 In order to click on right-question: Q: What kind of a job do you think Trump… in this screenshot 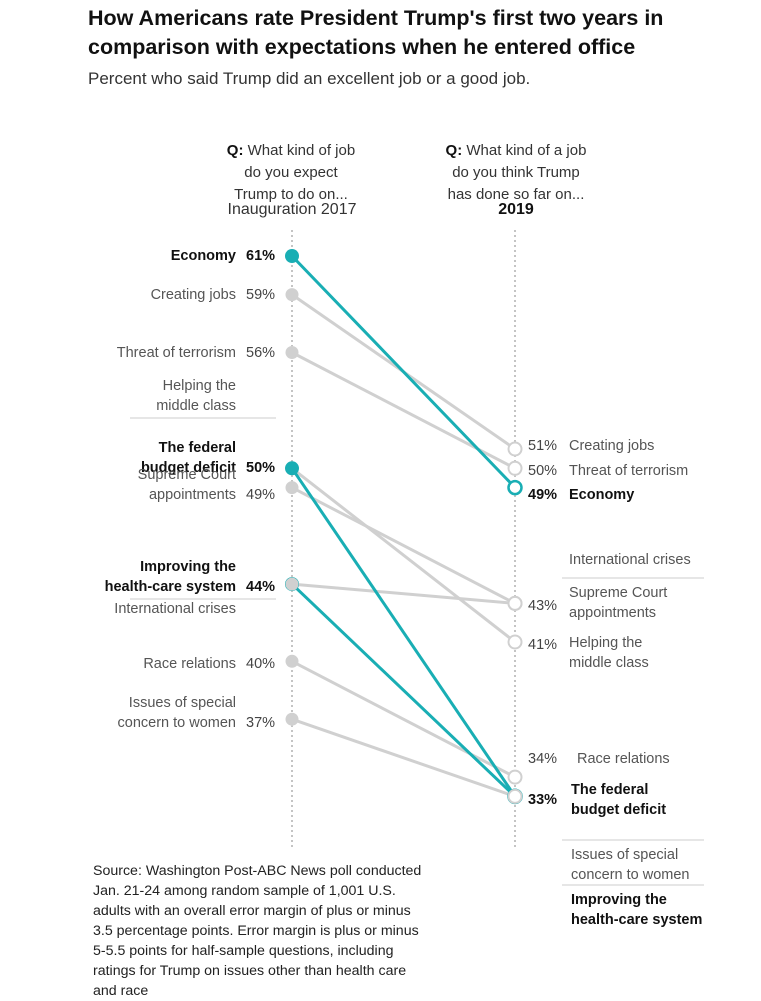, I will do `click(516, 162)`.